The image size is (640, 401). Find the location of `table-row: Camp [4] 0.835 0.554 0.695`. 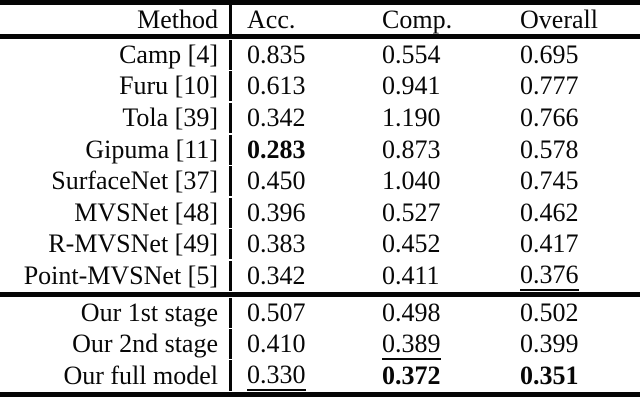

table-row: Camp [4] 0.835 0.554 0.695 is located at coordinates (320, 55).